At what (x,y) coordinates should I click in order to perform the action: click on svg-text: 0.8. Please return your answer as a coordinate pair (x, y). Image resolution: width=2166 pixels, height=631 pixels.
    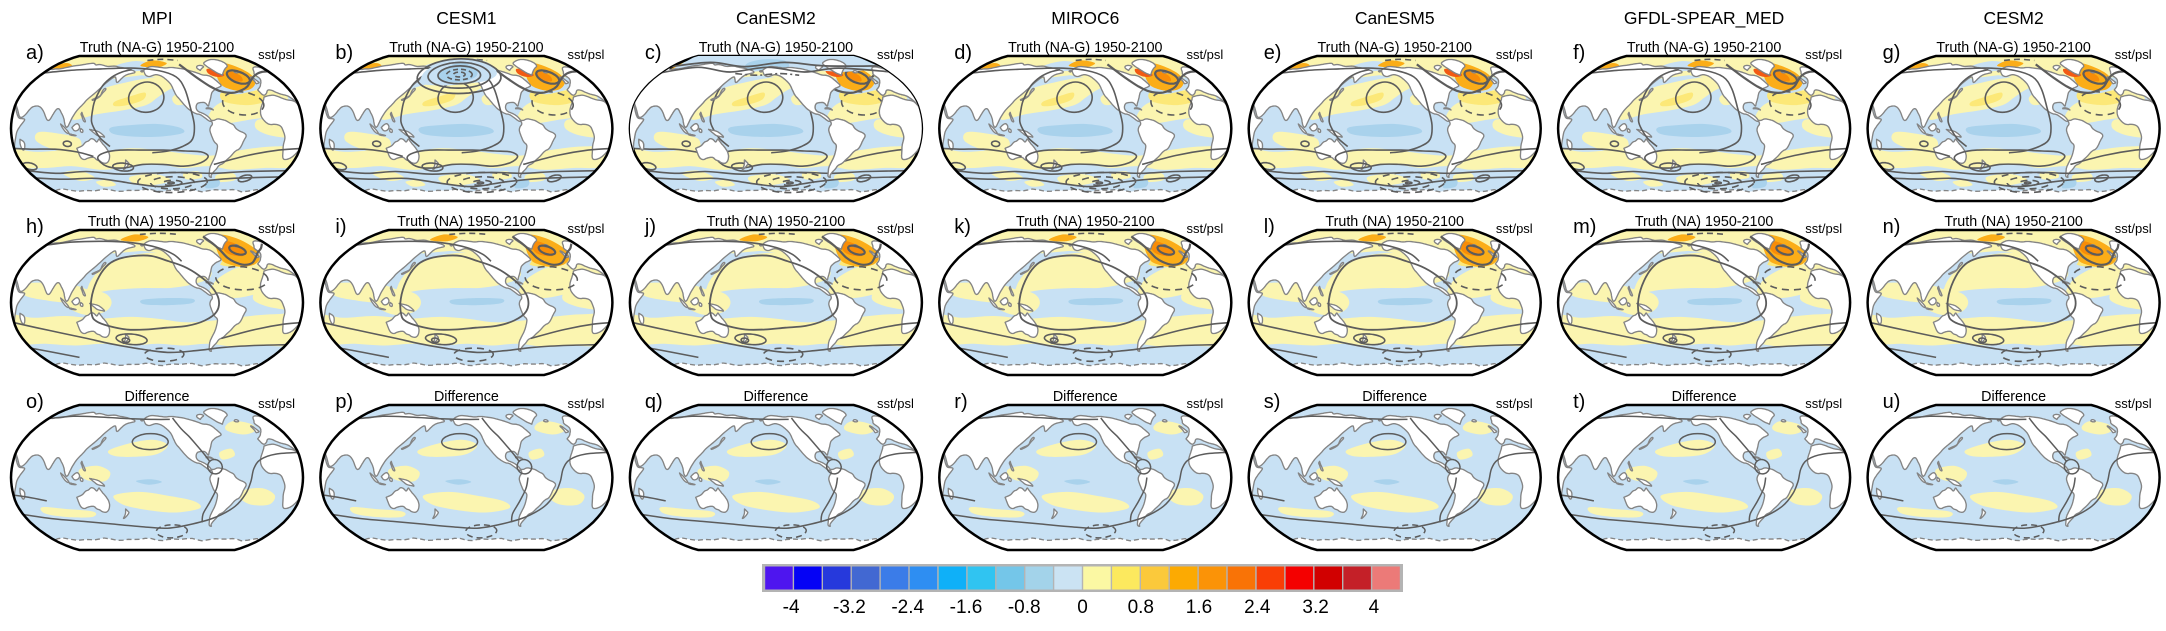
    Looking at the image, I should click on (1141, 607).